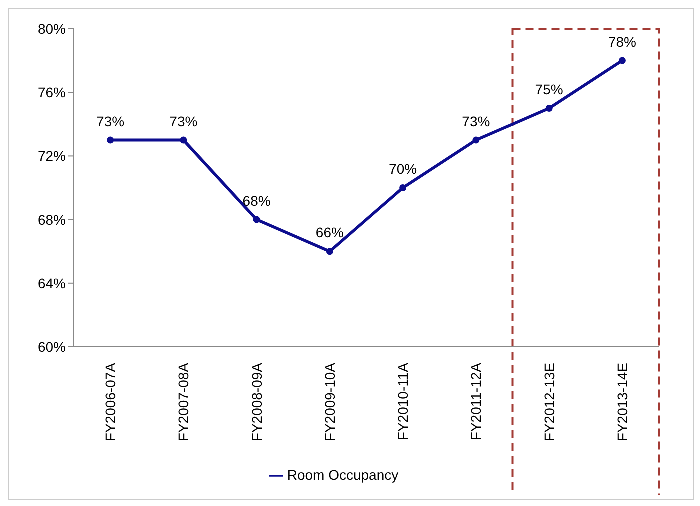 The height and width of the screenshot is (506, 700). Describe the element at coordinates (622, 42) in the screenshot. I see `data-label: 78%` at that location.